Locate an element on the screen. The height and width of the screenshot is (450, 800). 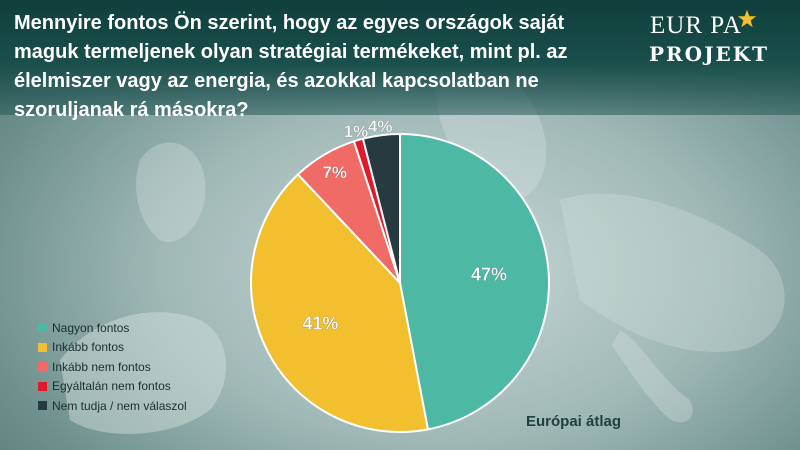
logo-line-2: PROJEKT is located at coordinates (709, 54).